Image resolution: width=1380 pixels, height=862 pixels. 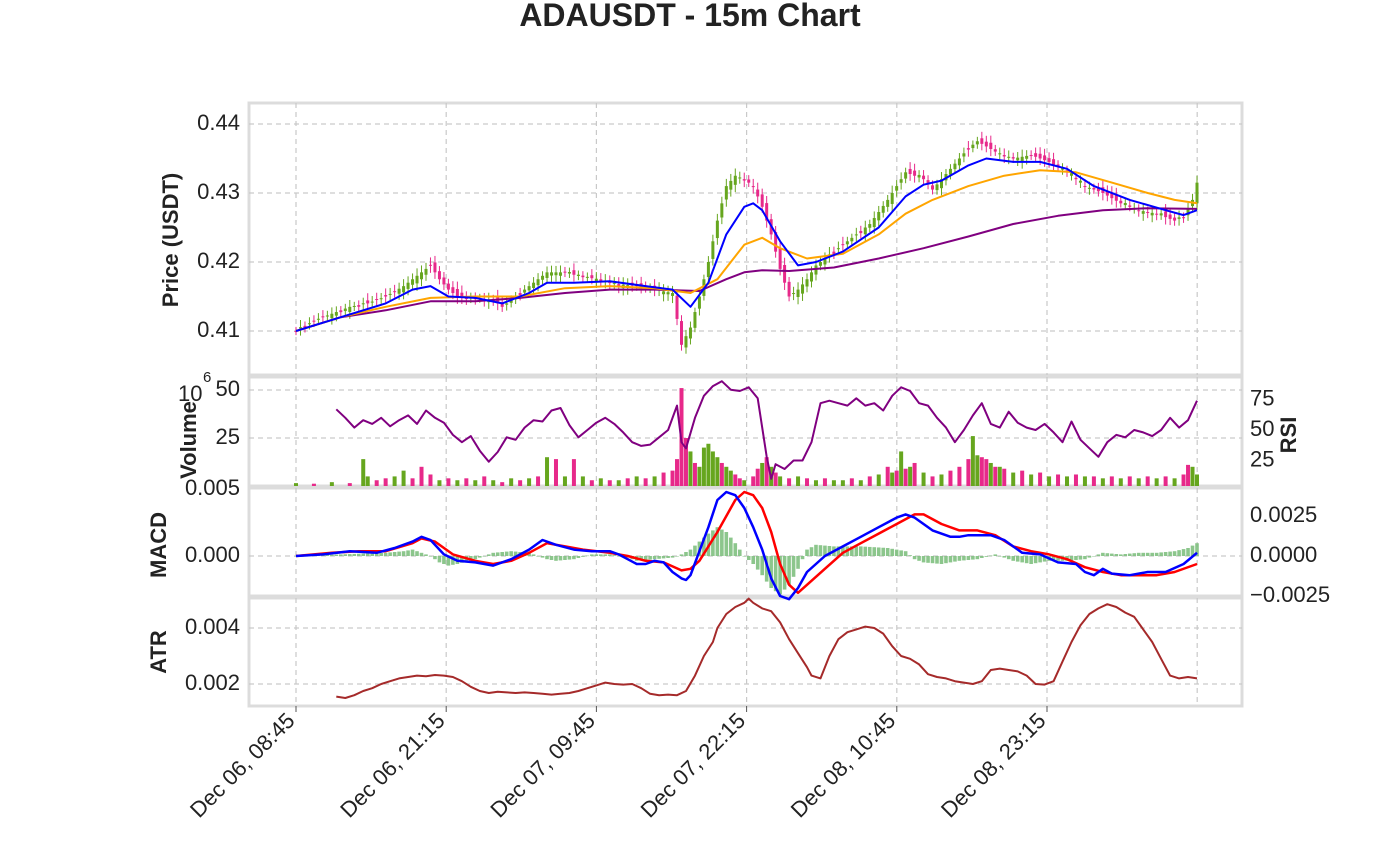 What do you see at coordinates (1262, 458) in the screenshot?
I see `rsi-tick-label: 25` at bounding box center [1262, 458].